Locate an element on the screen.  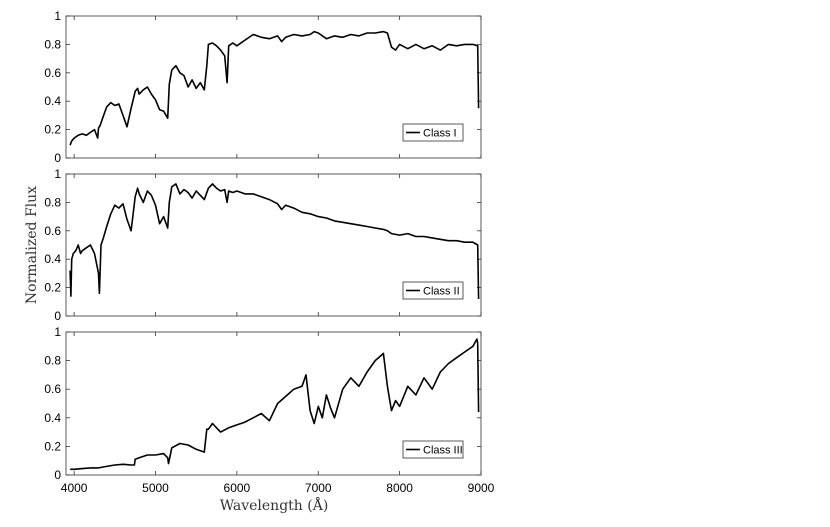
x-tick-label: 5000 is located at coordinates (155, 488).